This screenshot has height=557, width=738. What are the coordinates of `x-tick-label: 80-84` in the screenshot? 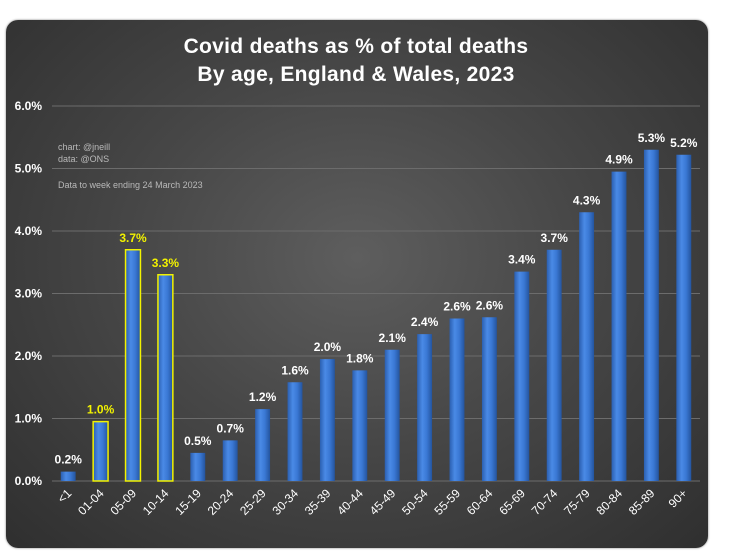 It's located at (610, 502).